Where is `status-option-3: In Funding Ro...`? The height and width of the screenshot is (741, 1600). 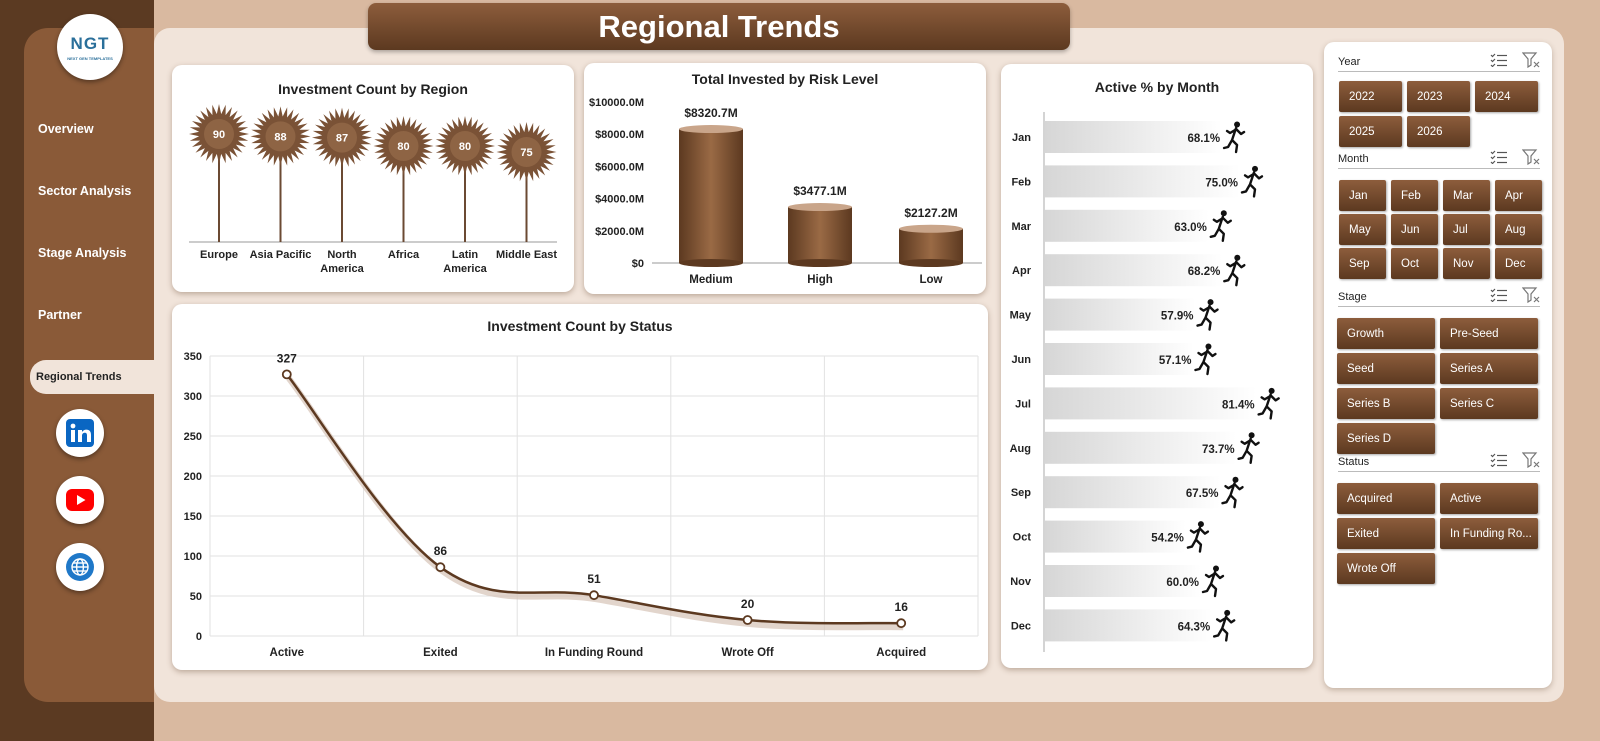
status-option-3: In Funding Ro... is located at coordinates (1489, 533).